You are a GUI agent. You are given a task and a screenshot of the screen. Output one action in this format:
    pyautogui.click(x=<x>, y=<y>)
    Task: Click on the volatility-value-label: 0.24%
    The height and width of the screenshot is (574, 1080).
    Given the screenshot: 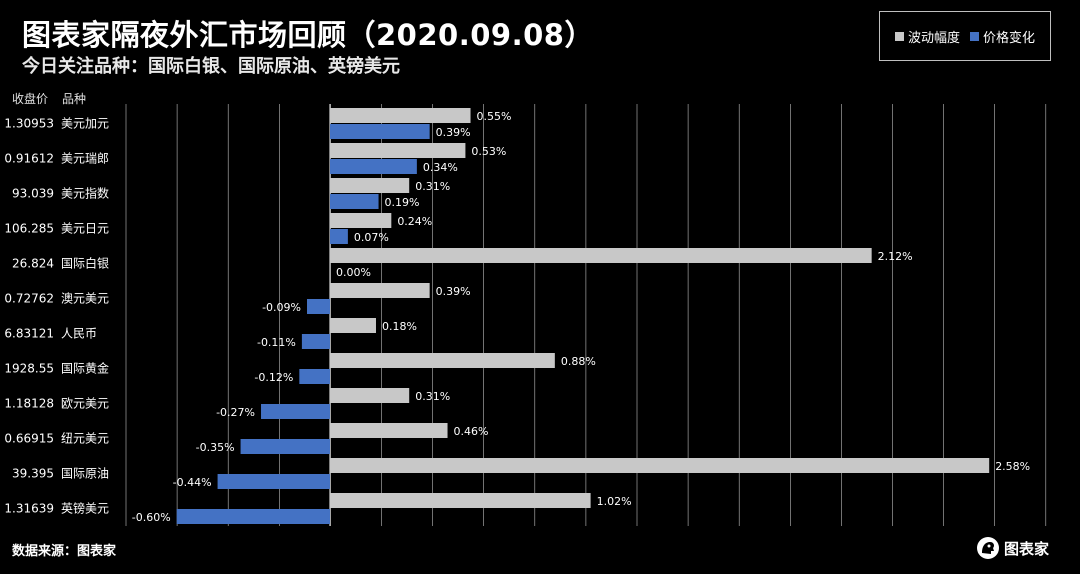 What is the action you would take?
    pyautogui.click(x=414, y=221)
    